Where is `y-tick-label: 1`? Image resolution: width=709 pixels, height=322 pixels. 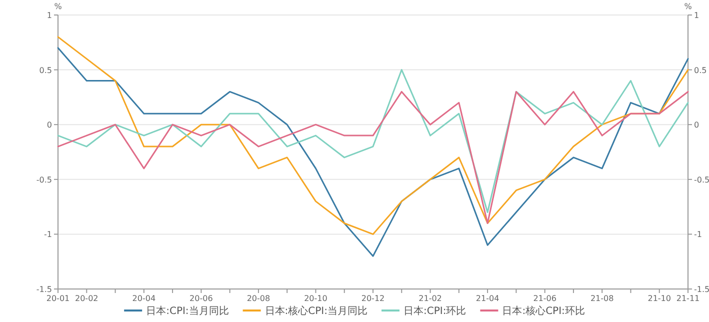 y-tick-label: 1 is located at coordinates (49, 15).